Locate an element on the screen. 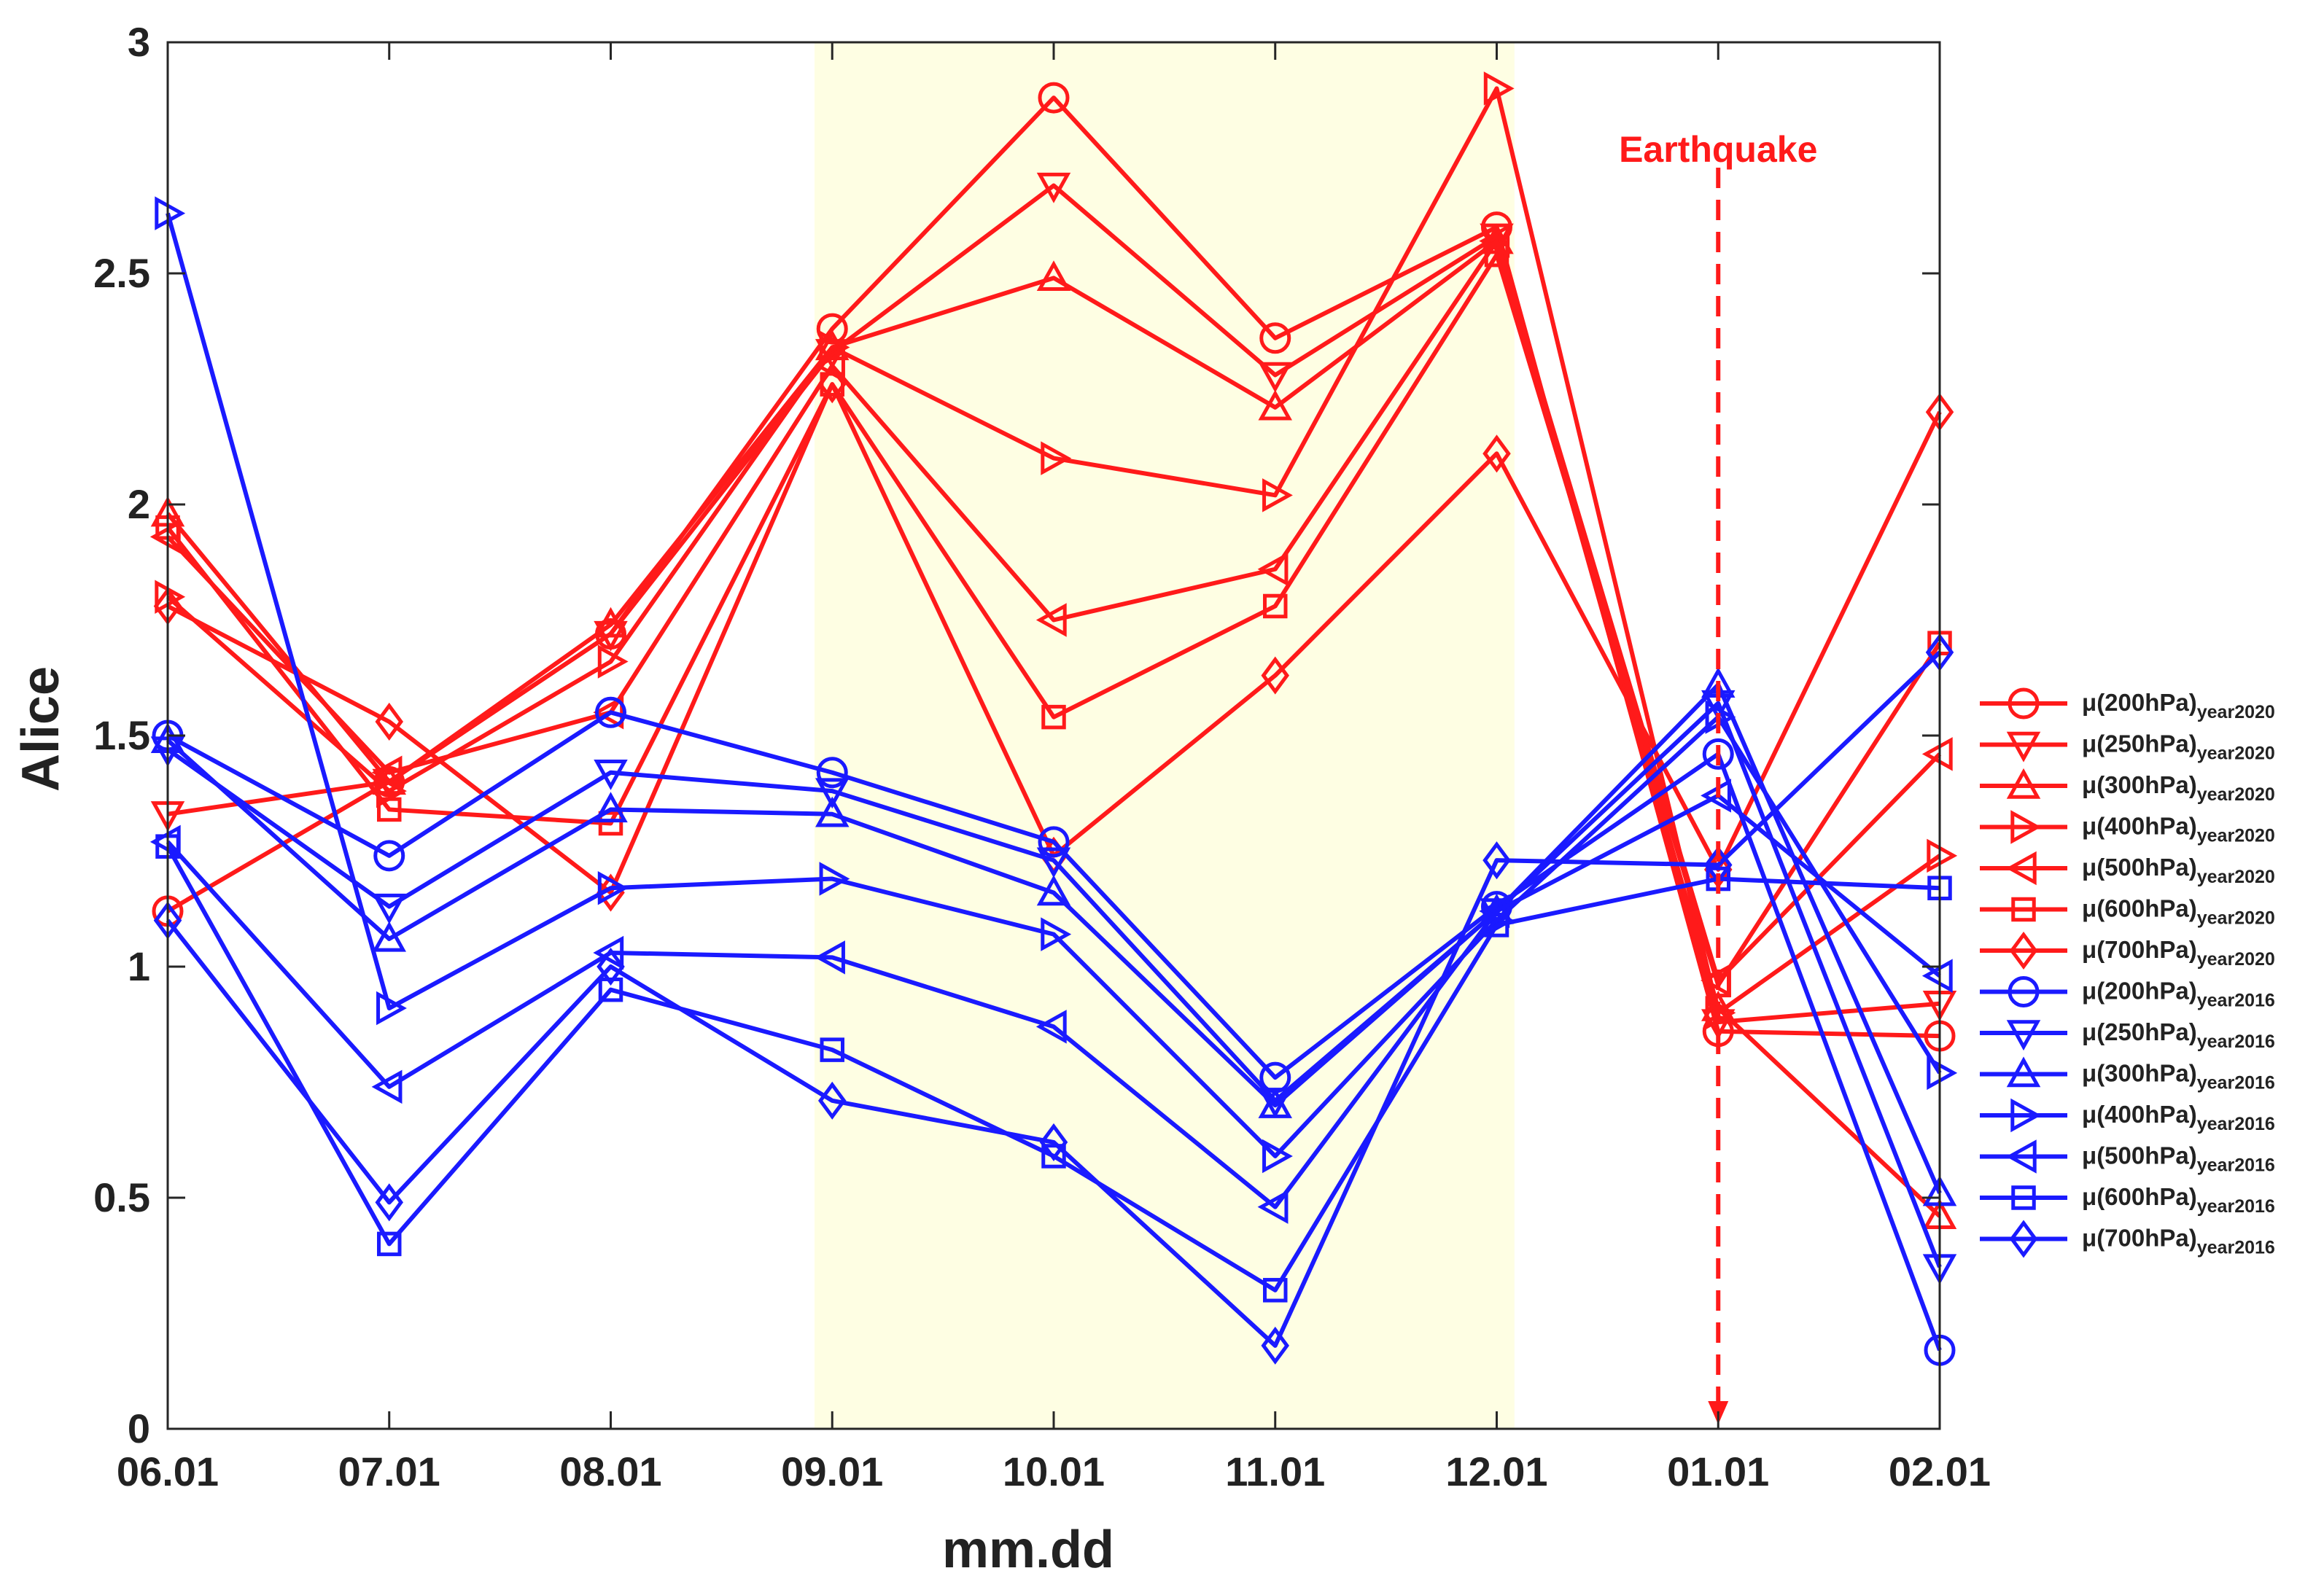 Image resolution: width=2324 pixels, height=1587 pixels. legend-label: μ(200hPa)year2020 is located at coordinates (2178, 705).